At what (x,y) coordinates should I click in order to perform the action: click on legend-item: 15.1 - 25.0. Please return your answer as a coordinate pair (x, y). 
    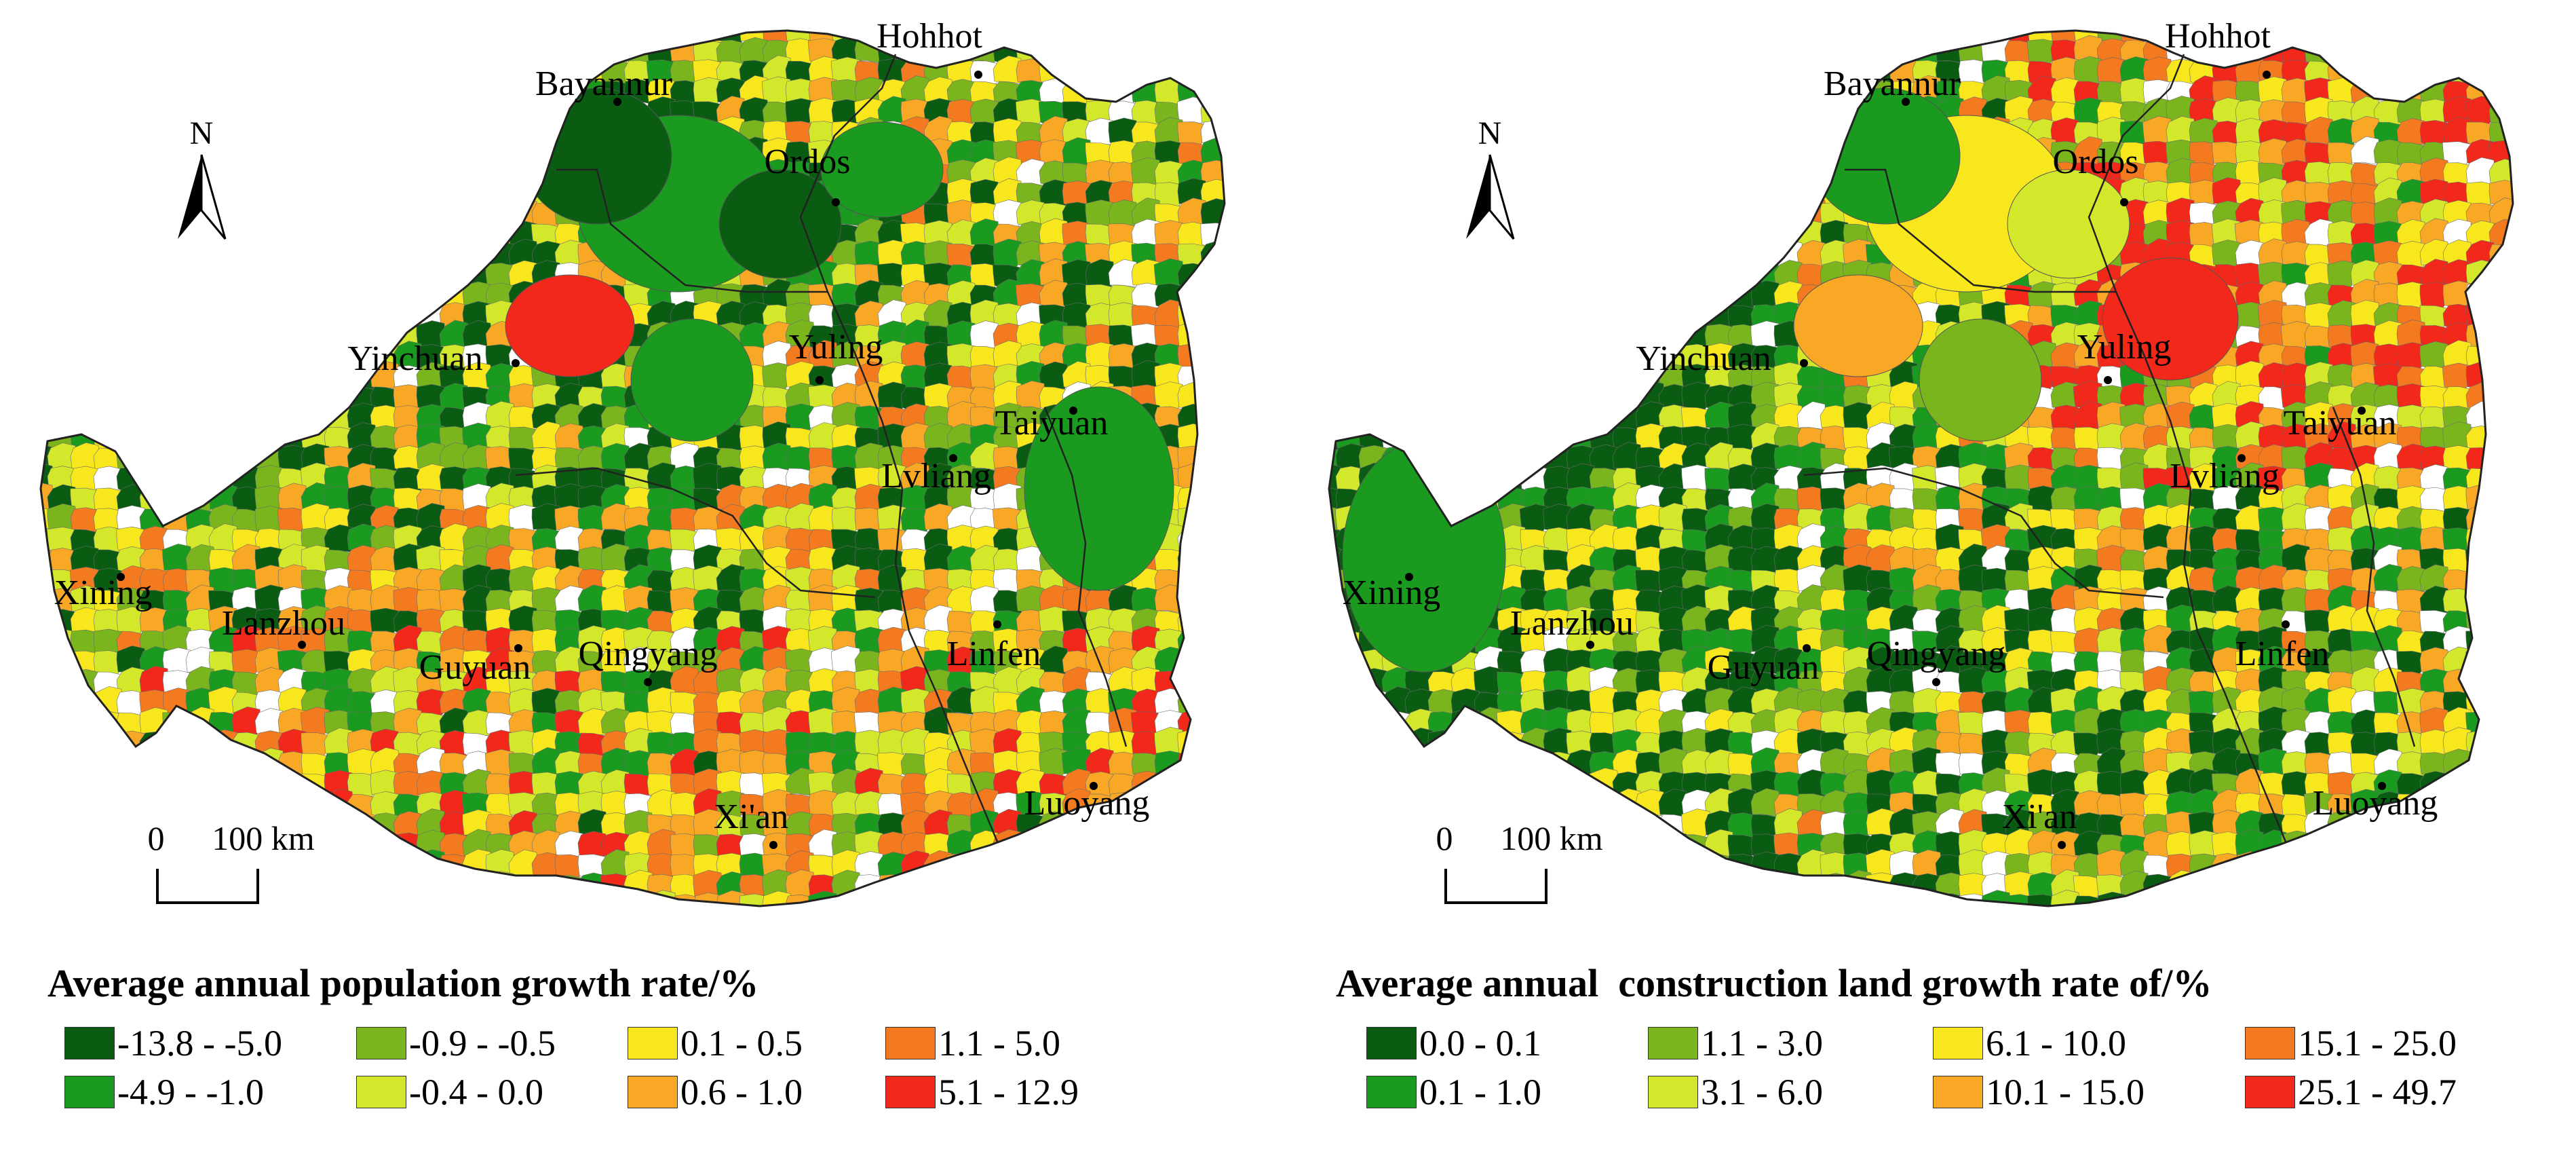
    Looking at the image, I should click on (2351, 1043).